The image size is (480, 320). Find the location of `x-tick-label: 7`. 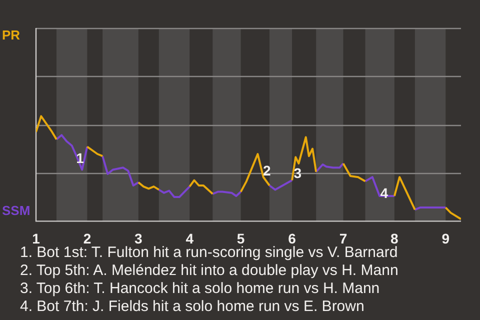

x-tick-label: 7 is located at coordinates (343, 238).